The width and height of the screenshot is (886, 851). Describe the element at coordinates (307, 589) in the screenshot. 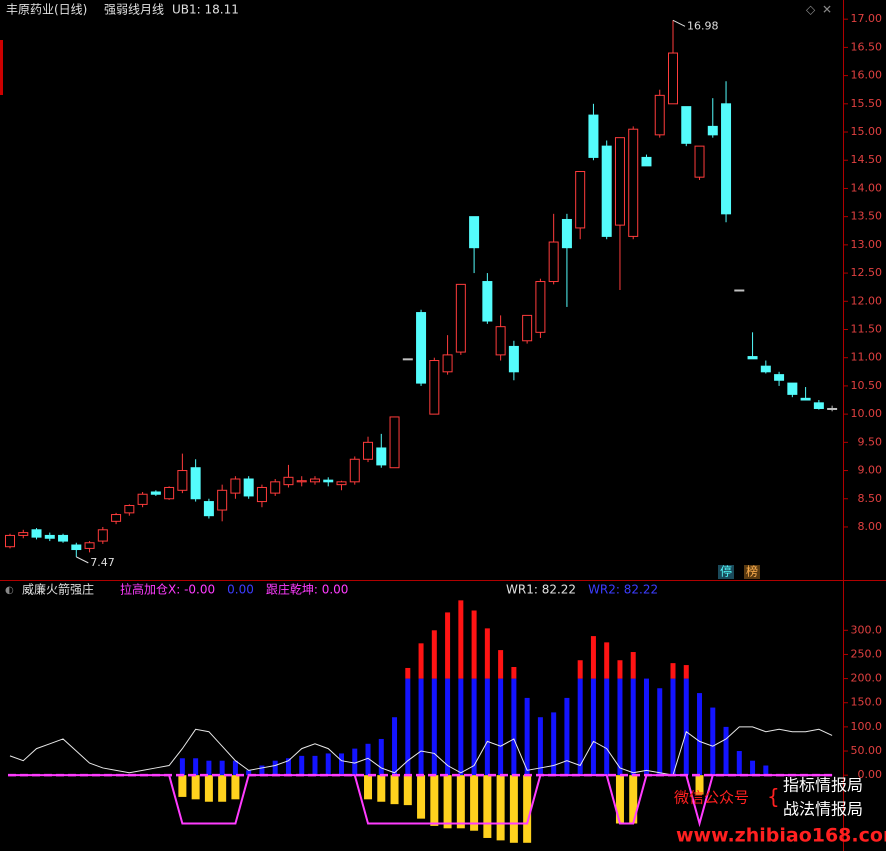

I see `legend-entry: 跟庄乾坤: 0.00` at that location.